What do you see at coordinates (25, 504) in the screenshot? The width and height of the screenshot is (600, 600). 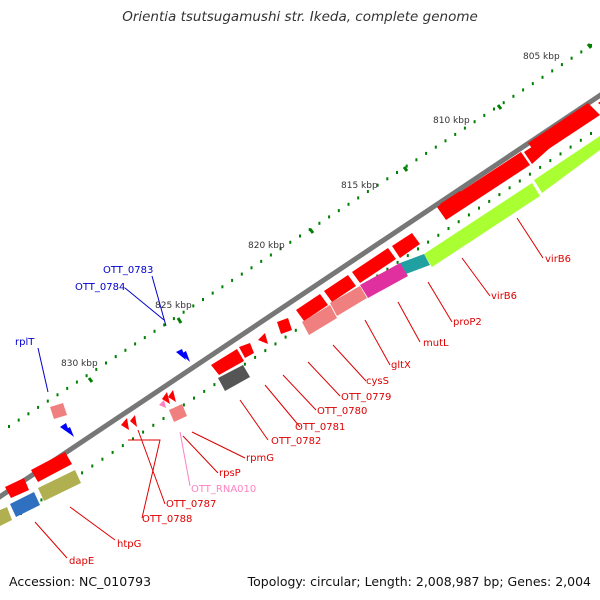 I see `gene-block-blue` at bounding box center [25, 504].